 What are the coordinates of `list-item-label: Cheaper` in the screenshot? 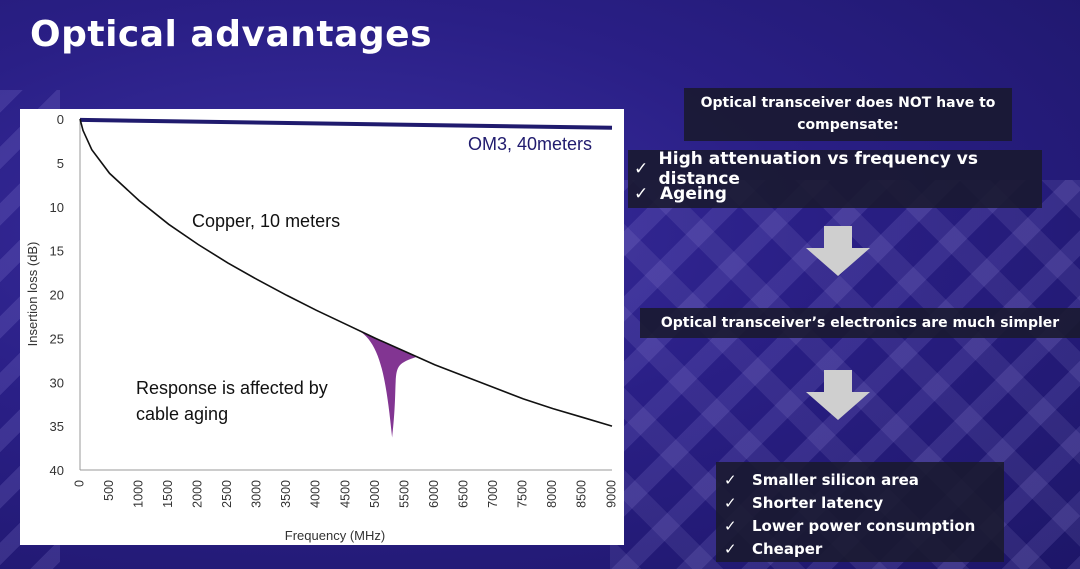 It's located at (787, 548).